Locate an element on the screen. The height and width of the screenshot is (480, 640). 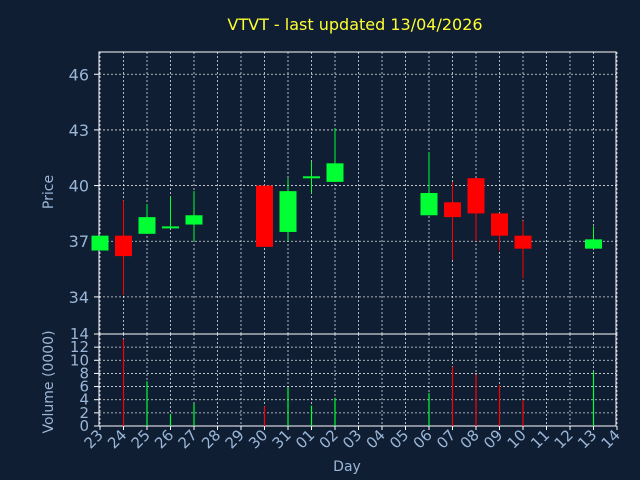
volume-tick-label: 0 is located at coordinates (84, 426).